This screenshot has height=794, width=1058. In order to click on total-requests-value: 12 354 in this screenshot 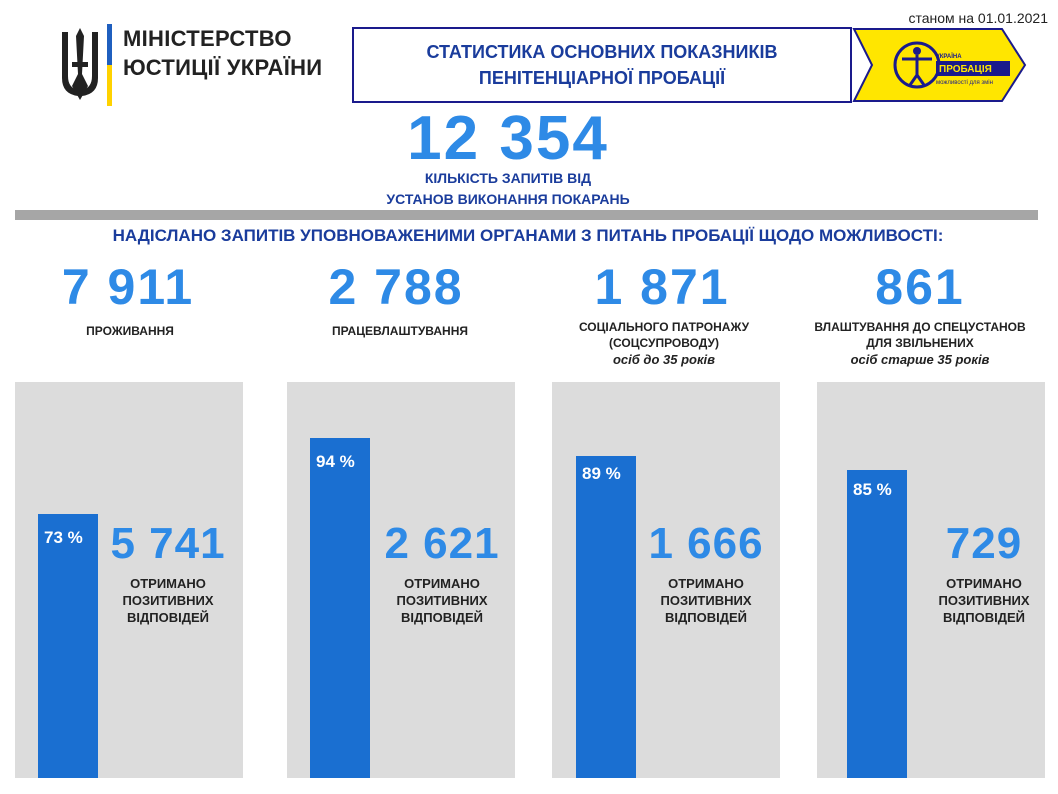, I will do `click(508, 138)`.